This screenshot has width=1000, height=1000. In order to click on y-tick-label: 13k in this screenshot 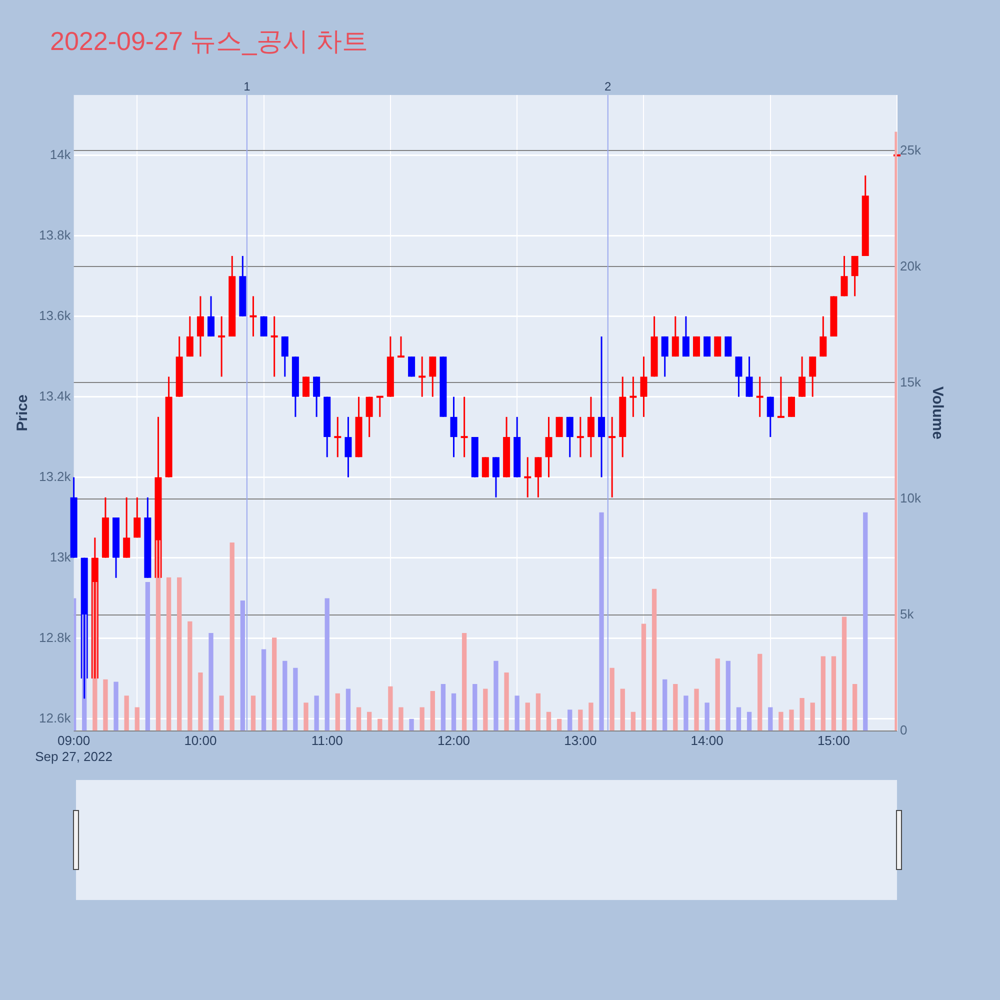, I will do `click(61, 556)`.